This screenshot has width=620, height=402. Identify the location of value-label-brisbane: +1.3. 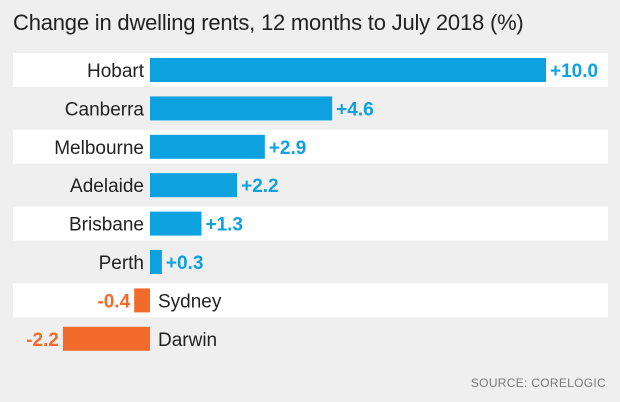
(224, 225).